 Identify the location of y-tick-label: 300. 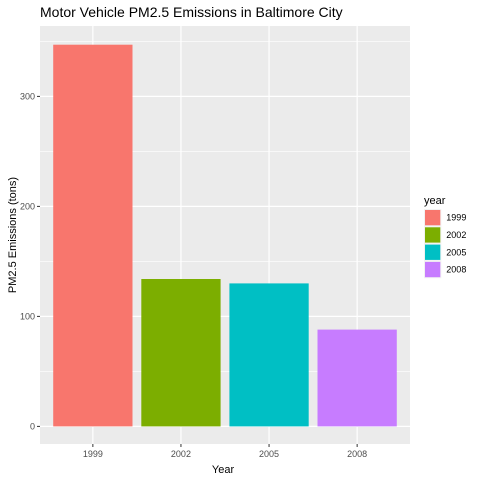
(27, 96).